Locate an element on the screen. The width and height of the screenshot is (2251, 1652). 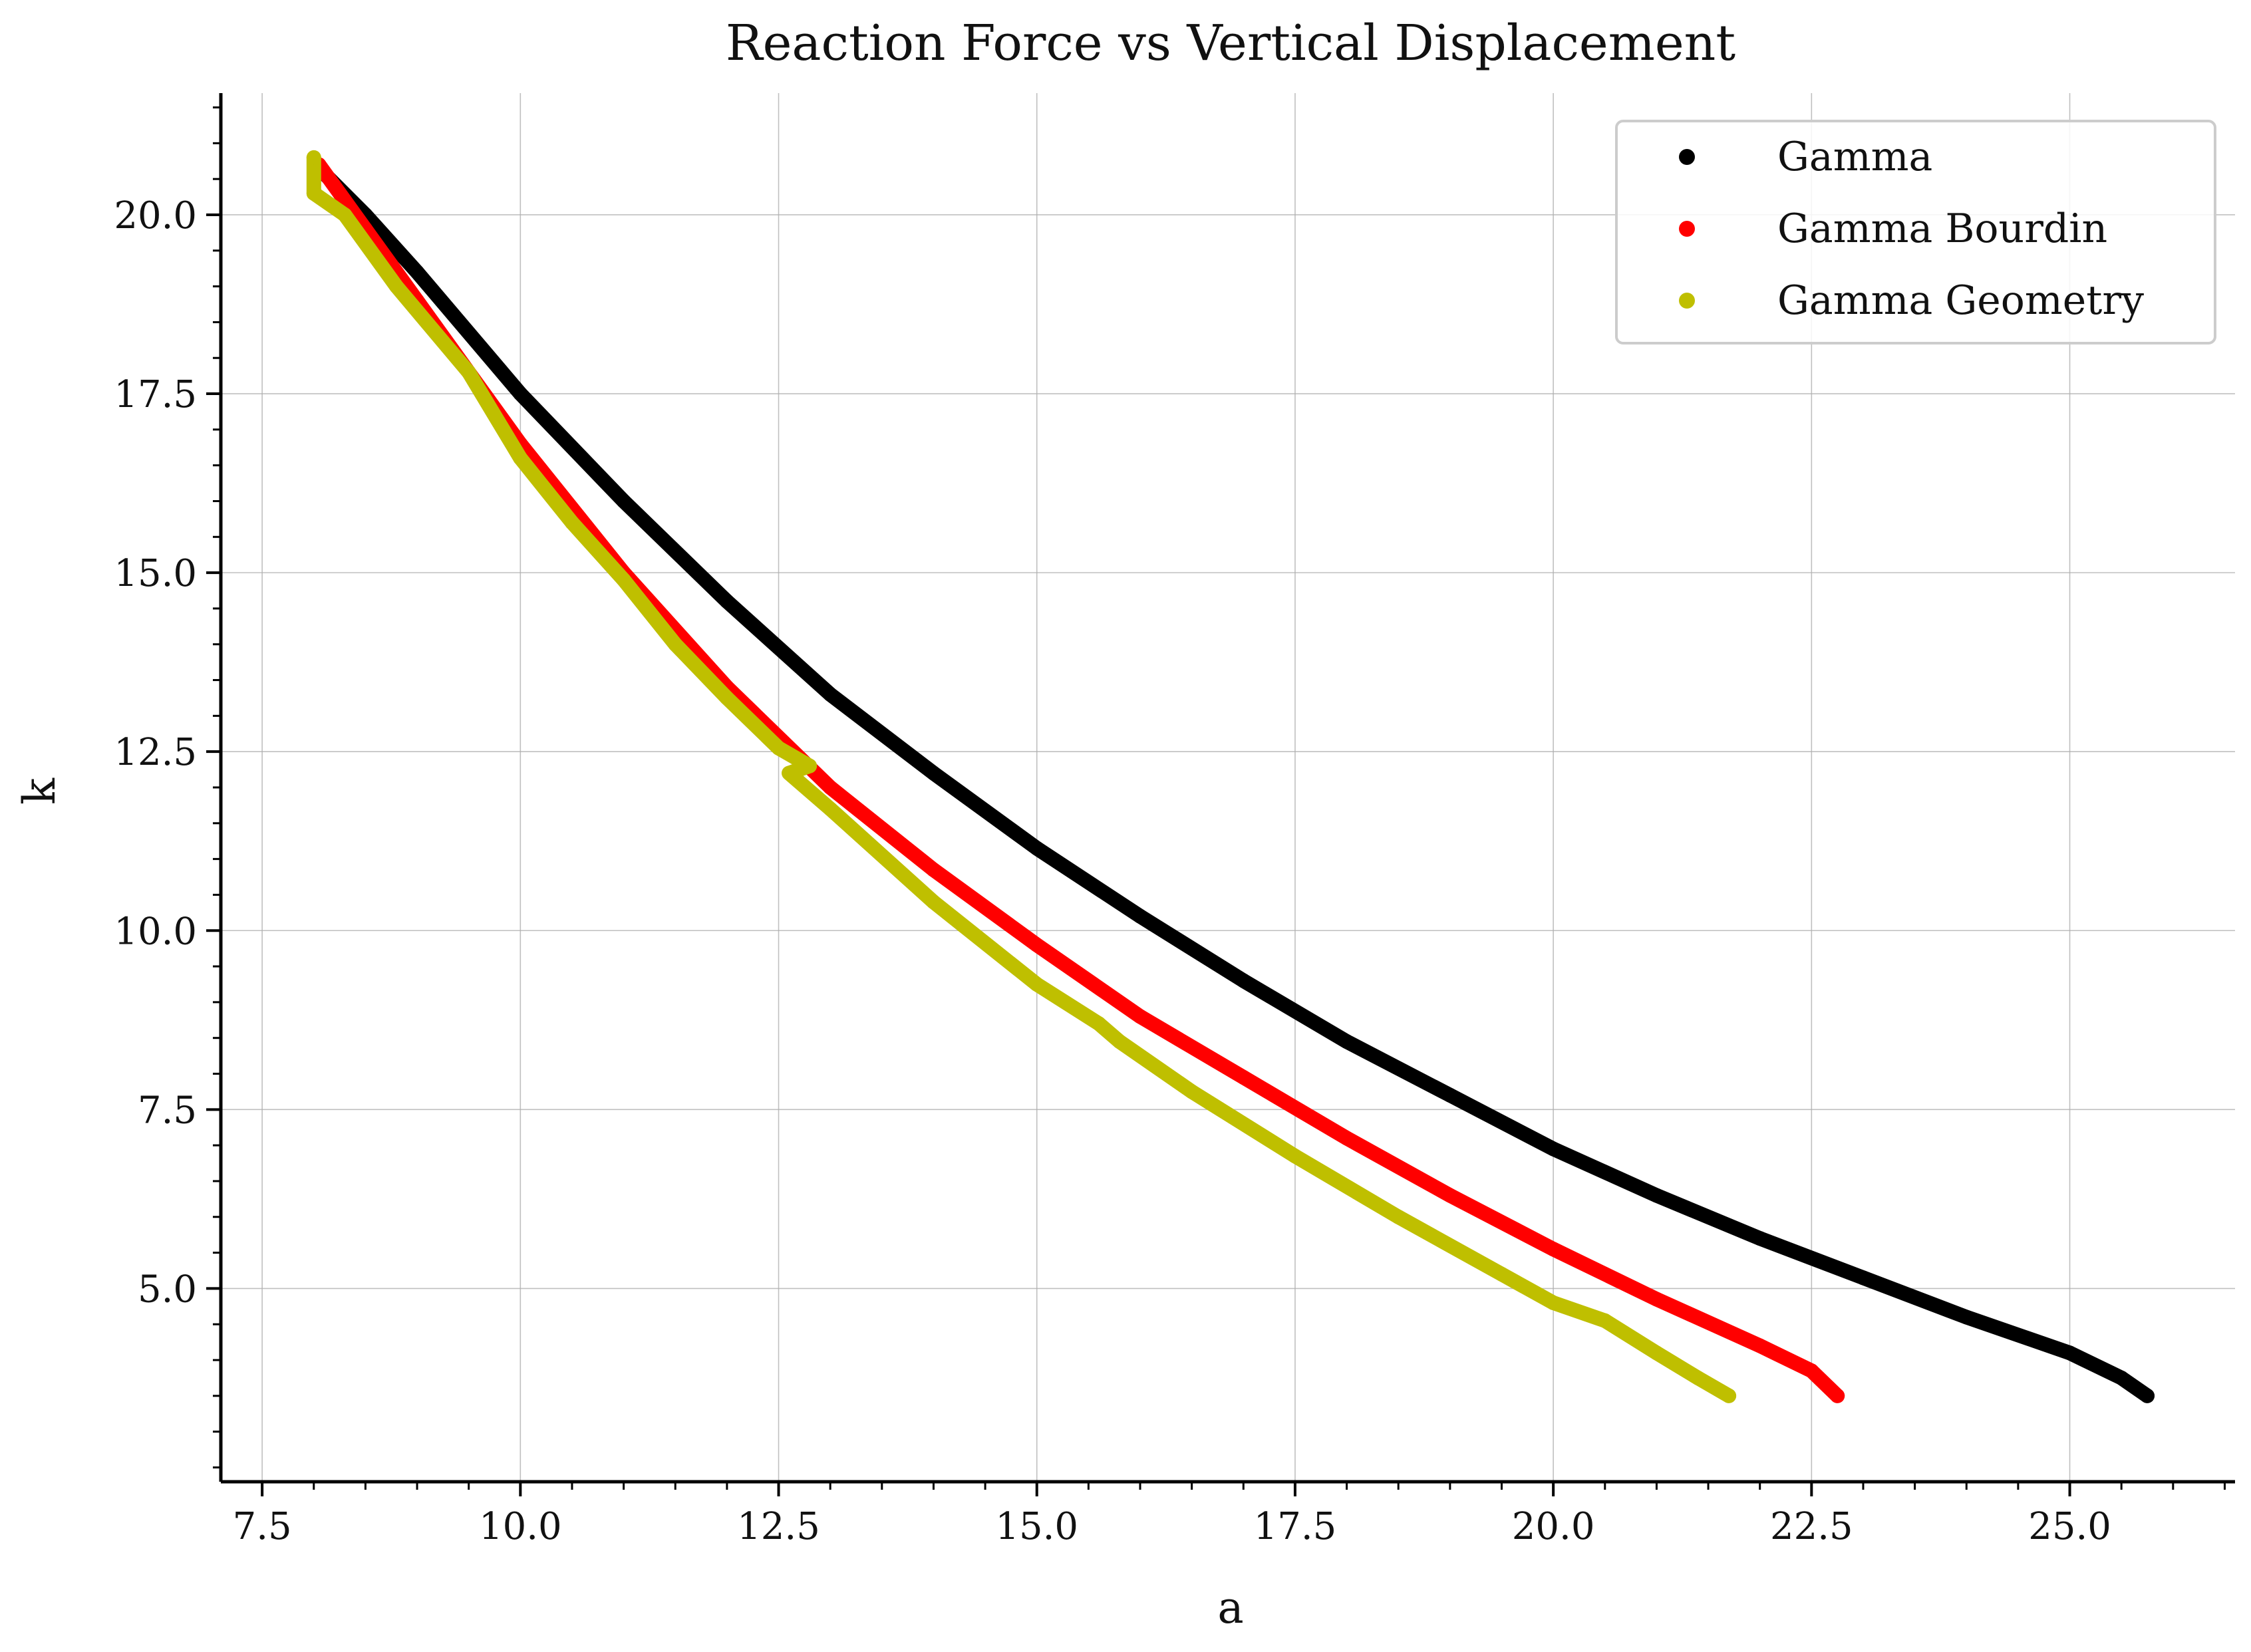
x-tick-label: 20.0 is located at coordinates (1553, 1526).